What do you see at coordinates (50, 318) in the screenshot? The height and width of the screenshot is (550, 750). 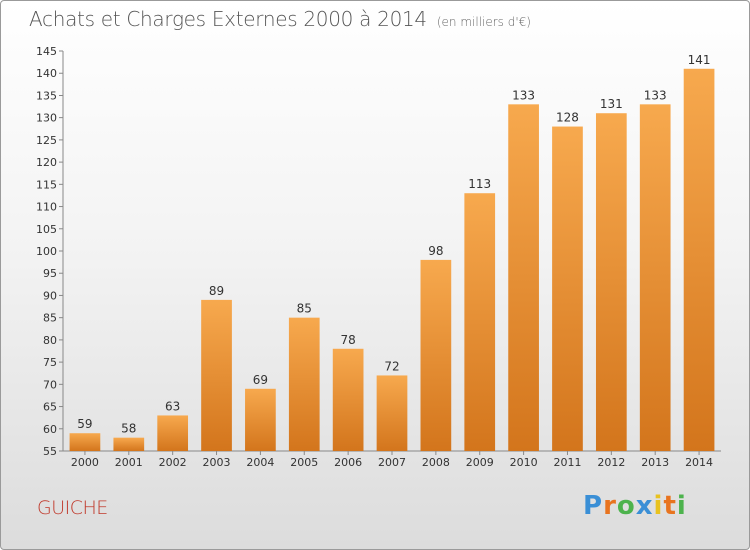 I see `y-tick-label: 85` at bounding box center [50, 318].